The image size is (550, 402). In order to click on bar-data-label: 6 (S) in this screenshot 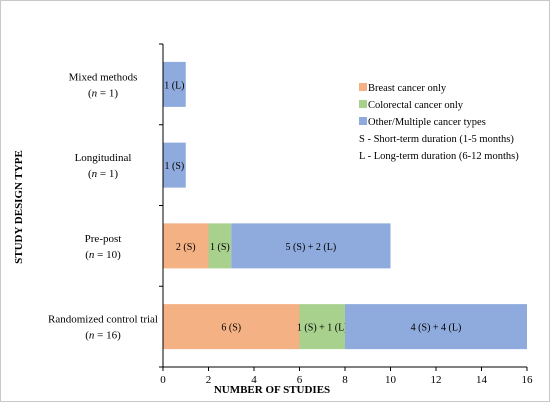, I will do `click(231, 328)`.